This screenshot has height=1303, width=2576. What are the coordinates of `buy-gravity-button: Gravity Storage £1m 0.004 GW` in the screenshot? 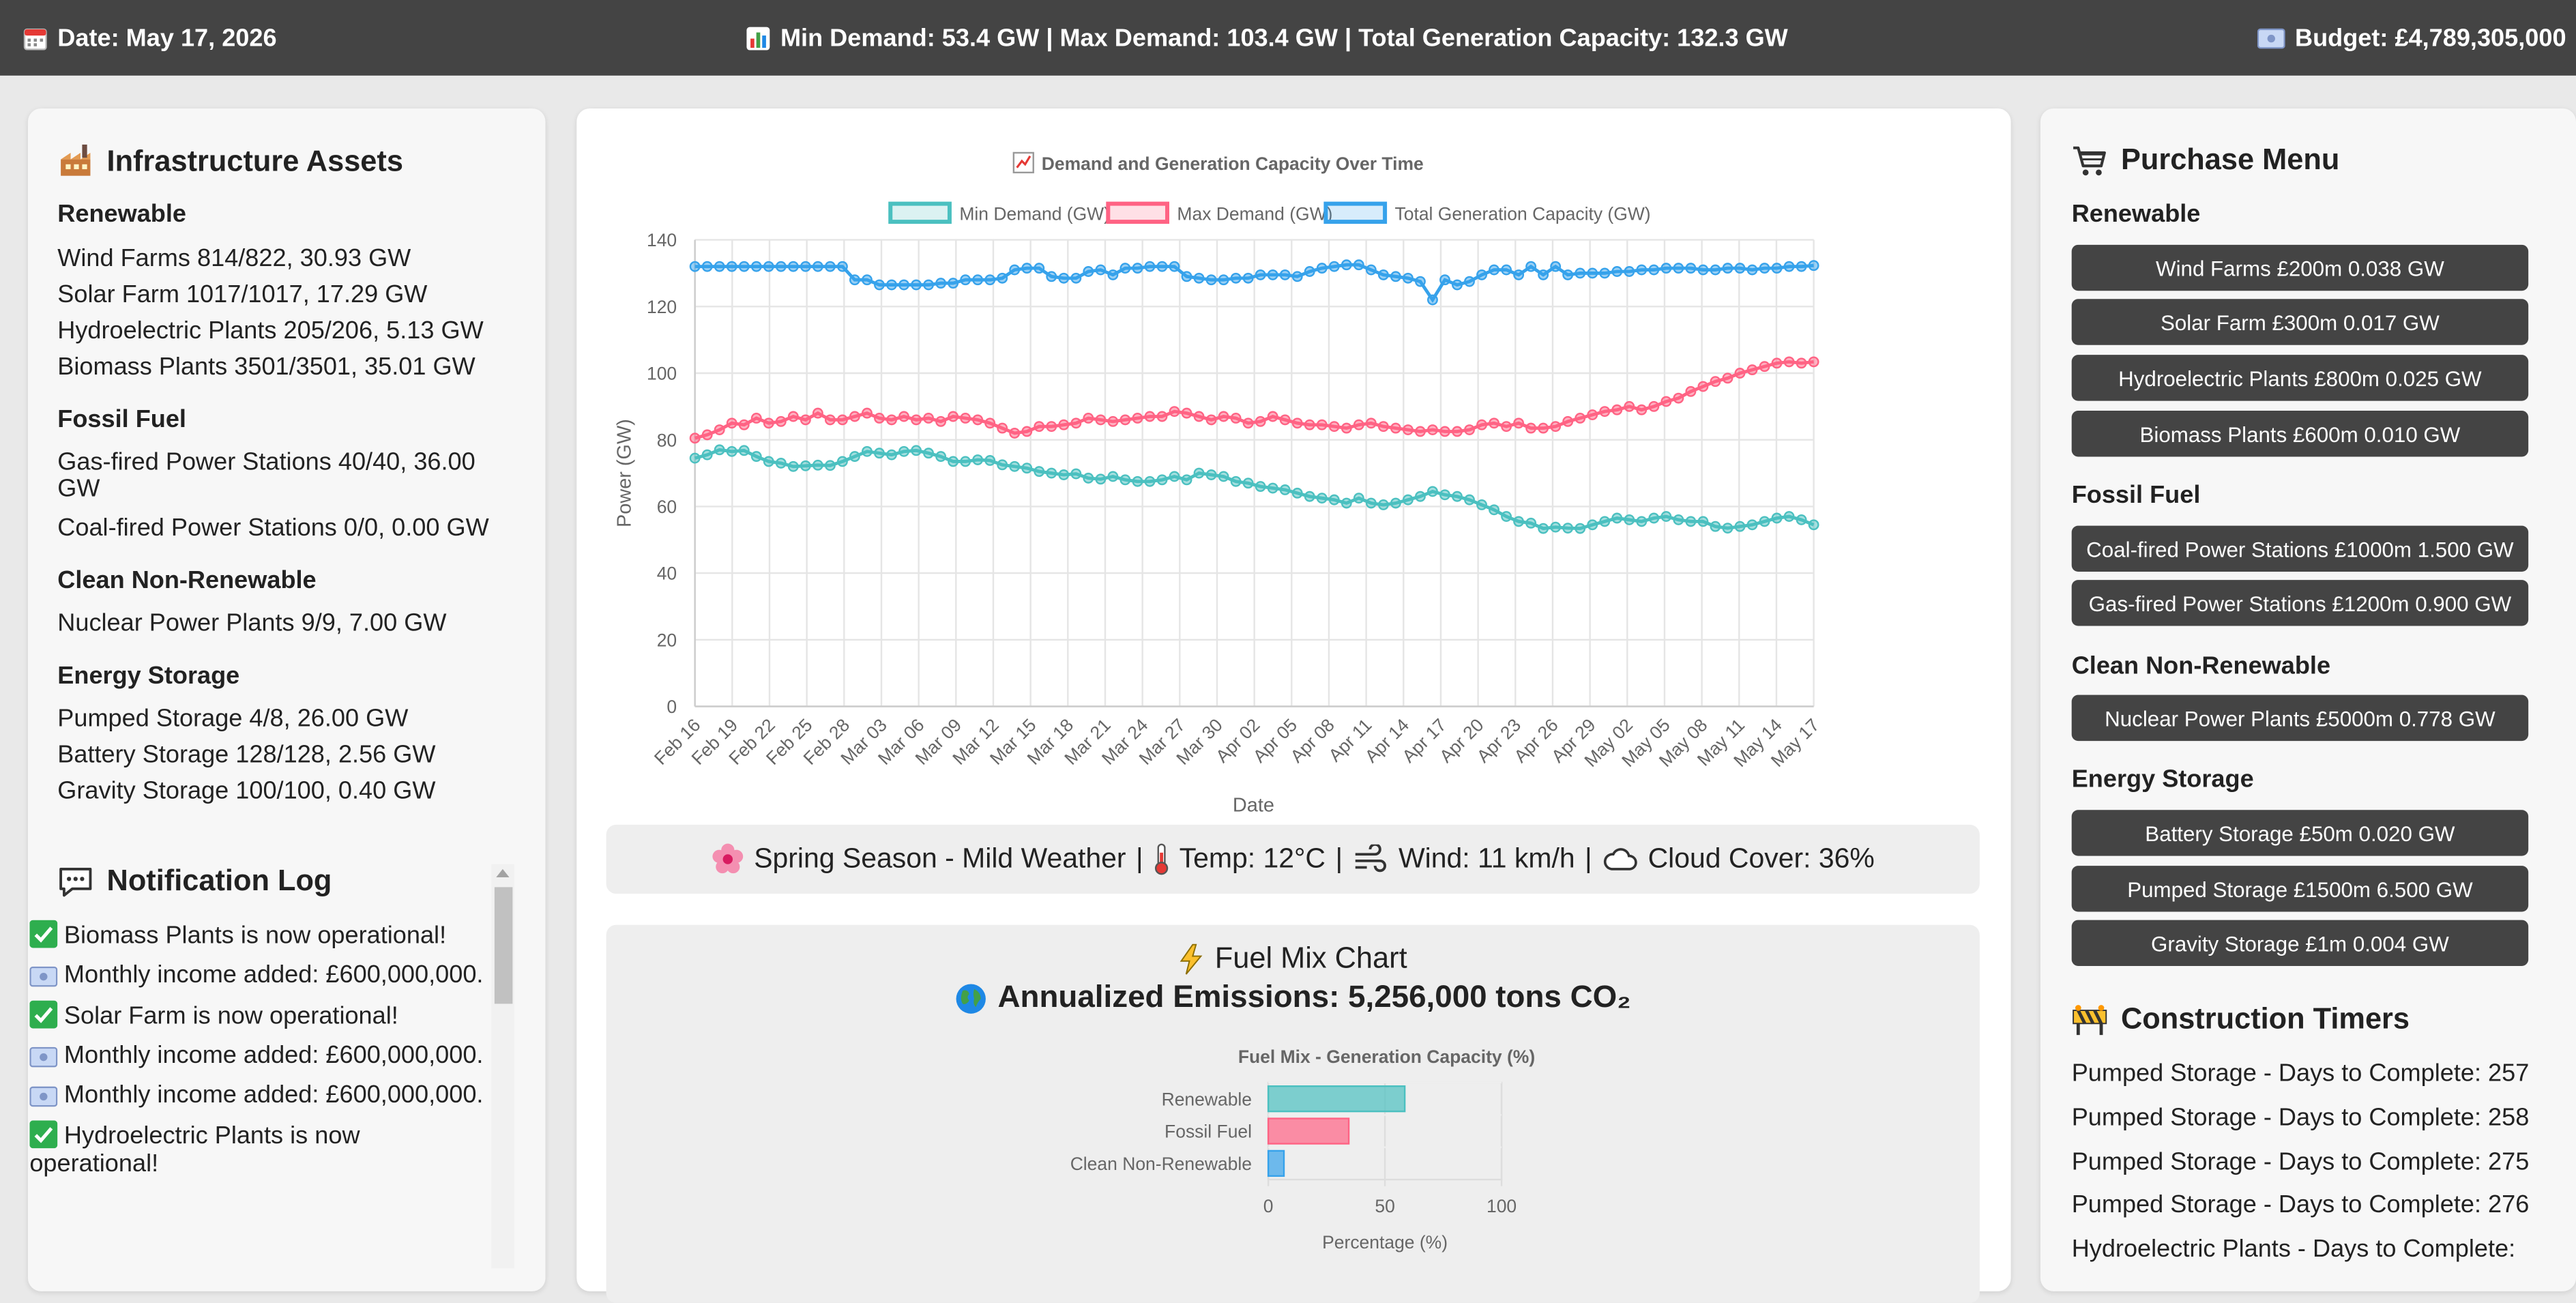 It's located at (2300, 943).